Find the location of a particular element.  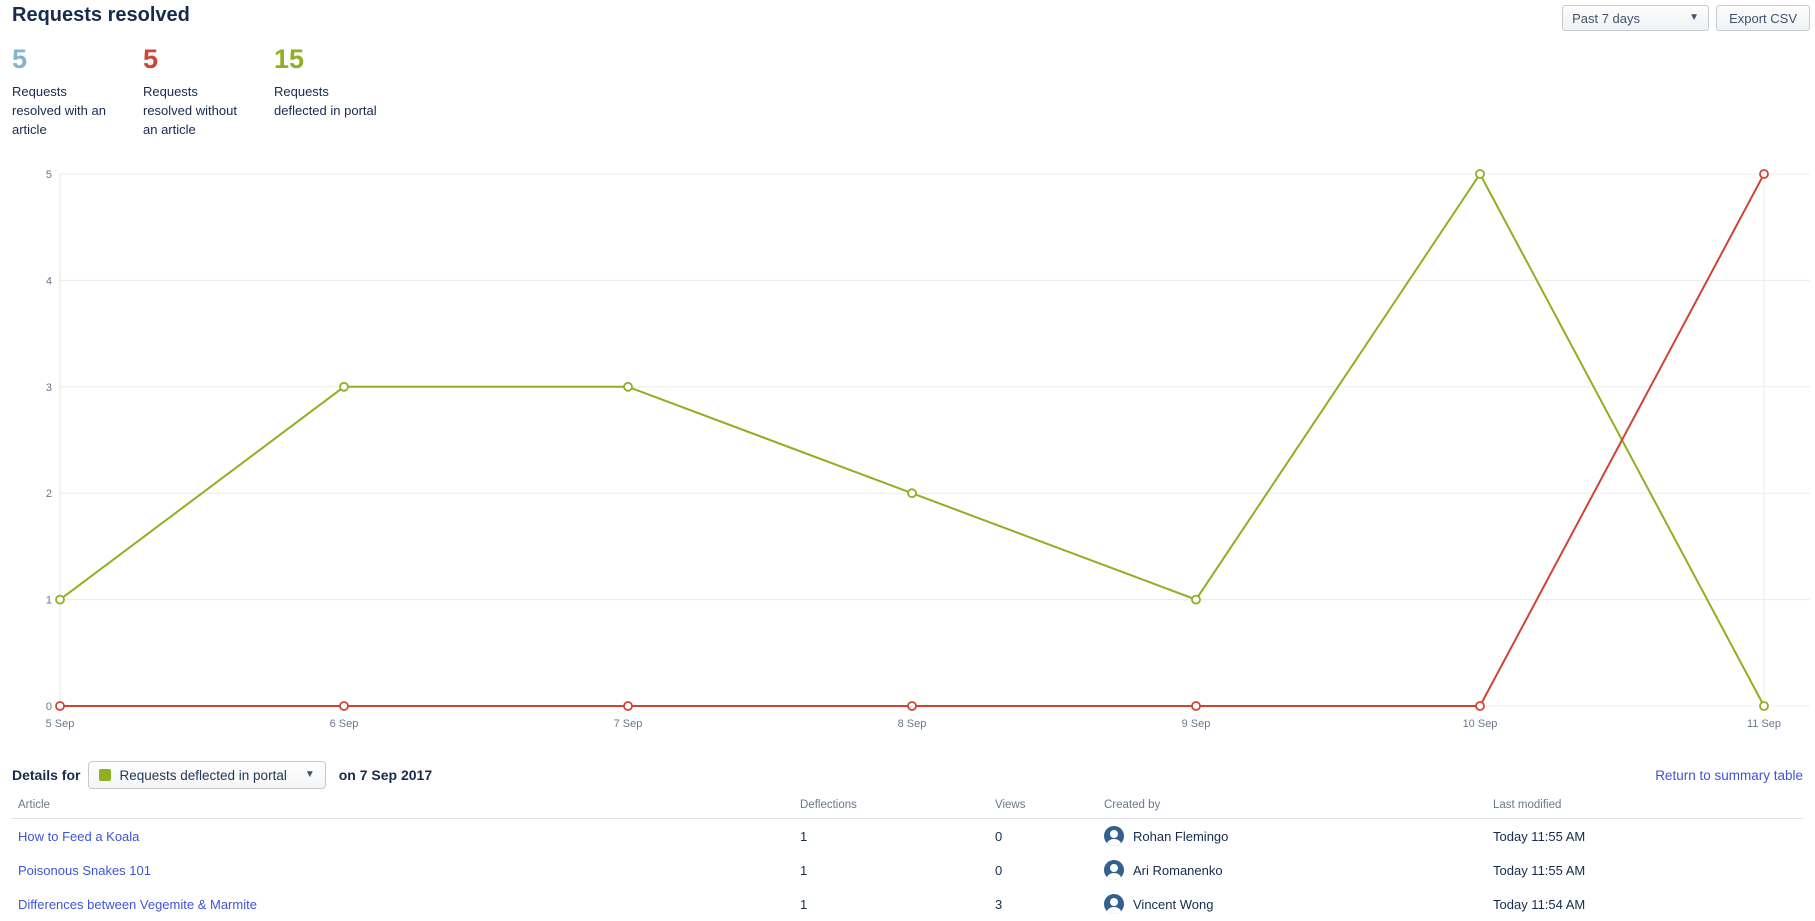

article-link: How to Feed a Koala is located at coordinates (79, 836).